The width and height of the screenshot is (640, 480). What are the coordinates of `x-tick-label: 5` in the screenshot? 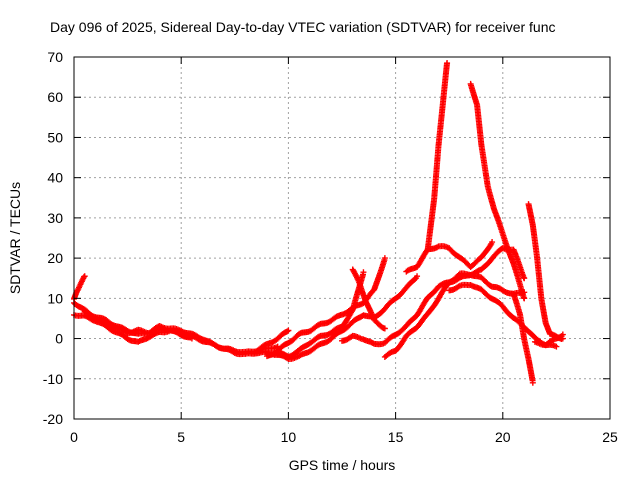 It's located at (181, 437).